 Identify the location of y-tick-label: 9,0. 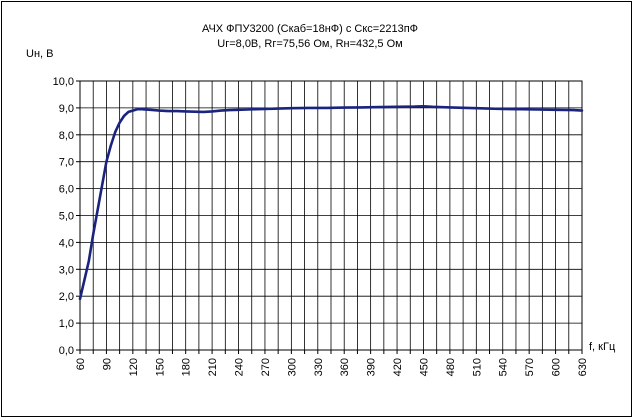
(66, 109).